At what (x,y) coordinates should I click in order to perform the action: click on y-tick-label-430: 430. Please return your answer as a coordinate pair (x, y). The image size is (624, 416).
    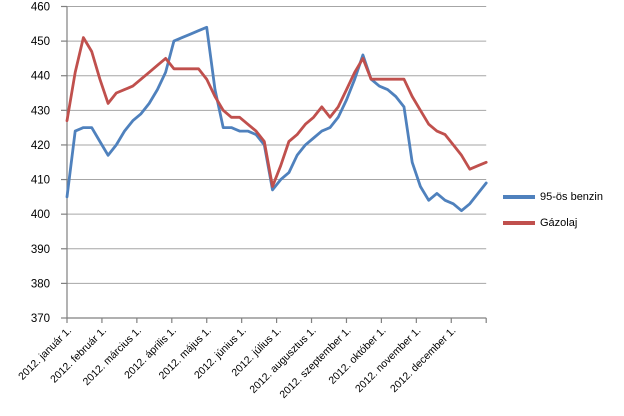
    Looking at the image, I should click on (40, 111).